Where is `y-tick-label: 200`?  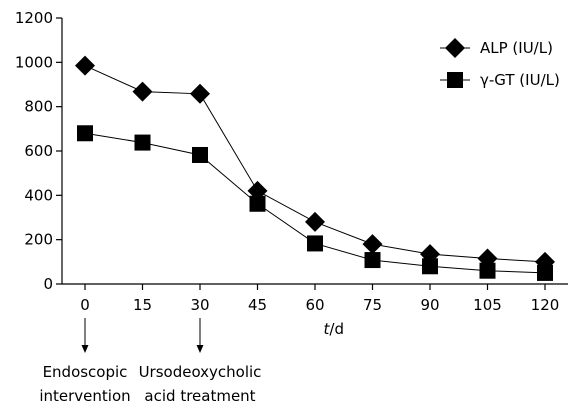
y-tick-label: 200 is located at coordinates (38, 240).